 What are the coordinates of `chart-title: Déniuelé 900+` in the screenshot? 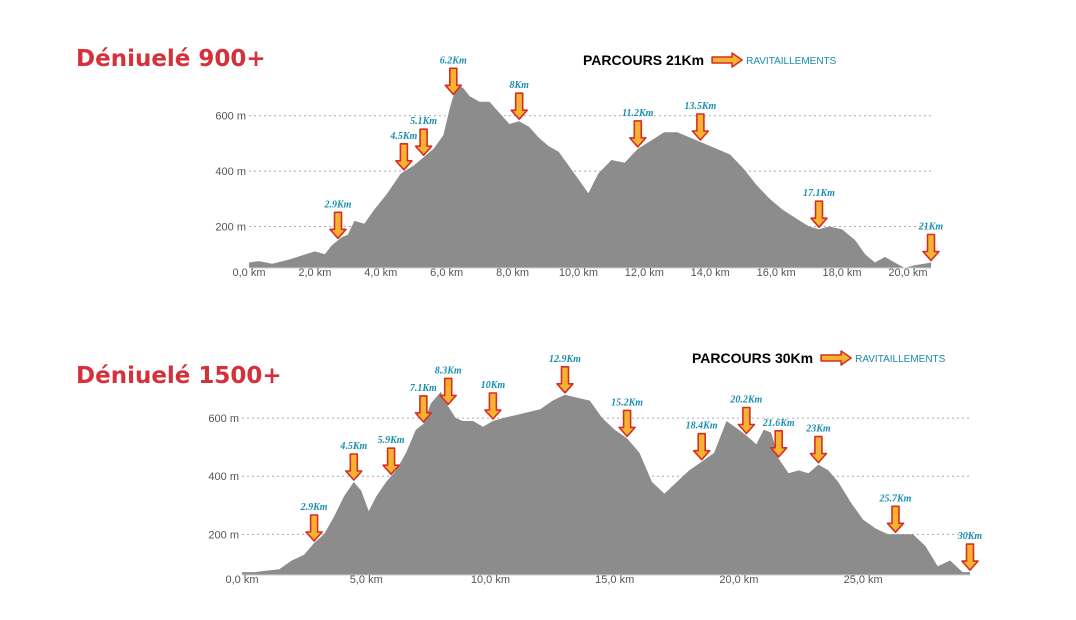 It's located at (171, 59).